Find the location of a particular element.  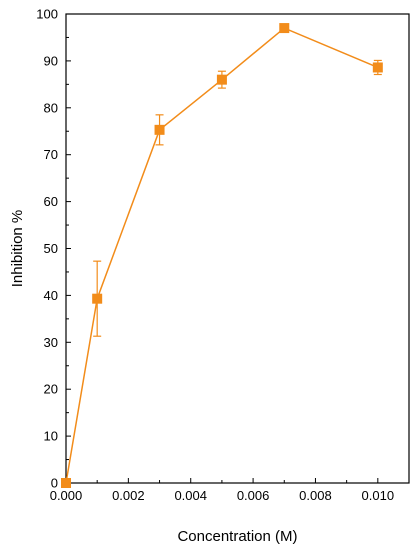

y-tick-label: 50 is located at coordinates (51, 248).